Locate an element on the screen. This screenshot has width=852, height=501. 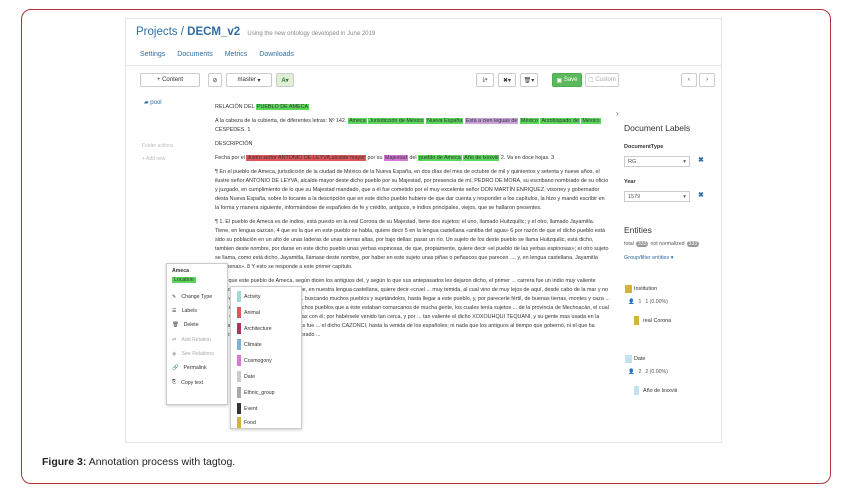
menu-label: Permalink is located at coordinates (195, 368).